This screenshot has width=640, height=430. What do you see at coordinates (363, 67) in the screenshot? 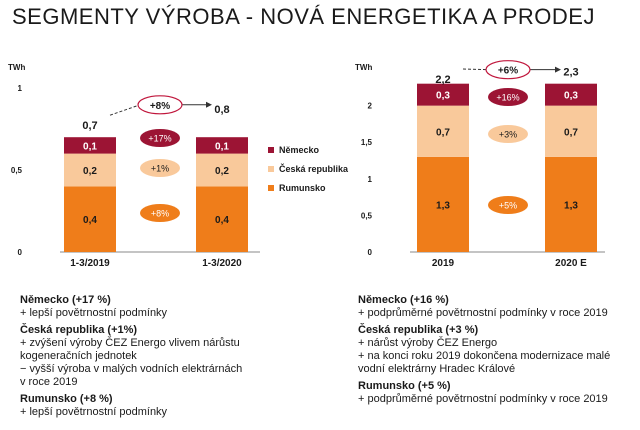
I see `chart2-unit-label: TWh` at bounding box center [363, 67].